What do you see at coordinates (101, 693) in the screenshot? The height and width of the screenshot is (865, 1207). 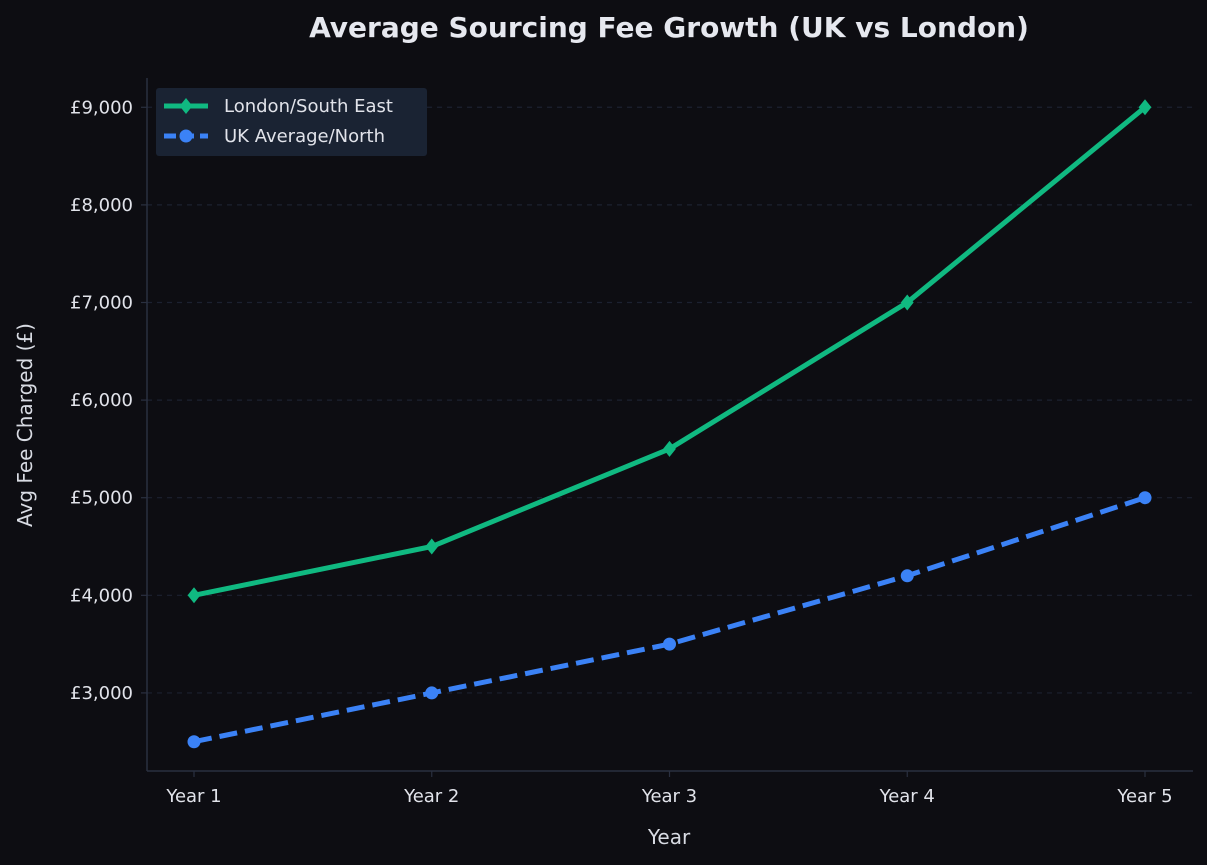 I see `y-tick-label-0: £3,000` at bounding box center [101, 693].